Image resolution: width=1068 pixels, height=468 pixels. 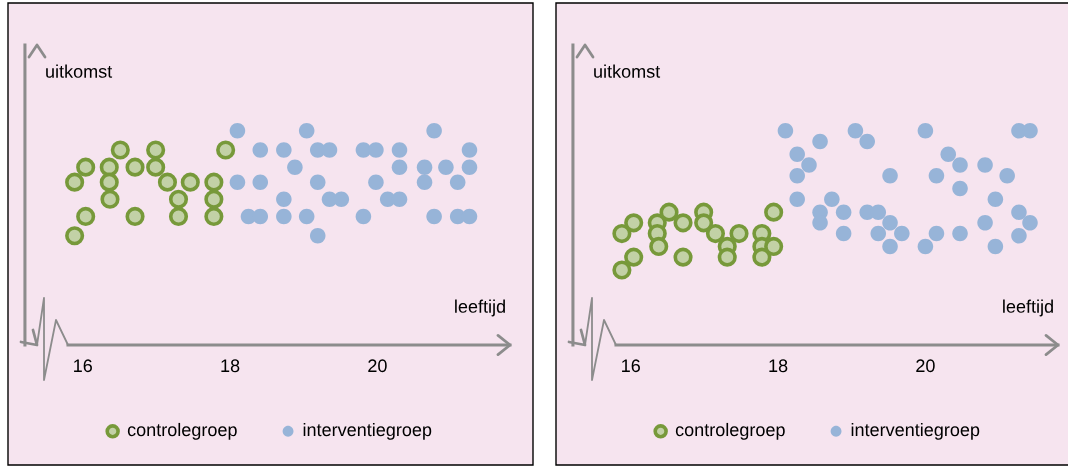 I want to click on legend-label: interventiegroep, so click(x=367, y=431).